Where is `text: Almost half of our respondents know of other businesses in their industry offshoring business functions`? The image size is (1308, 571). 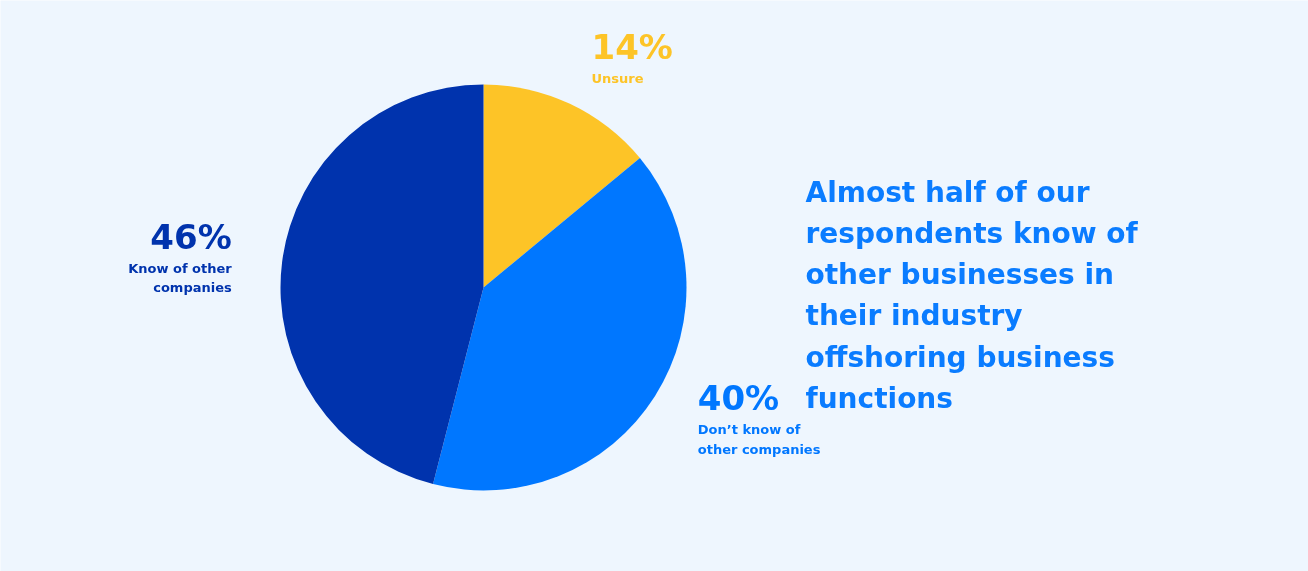
text: Almost half of our respondents know of other businesses in their industry offshoring business functions is located at coordinates (972, 295).